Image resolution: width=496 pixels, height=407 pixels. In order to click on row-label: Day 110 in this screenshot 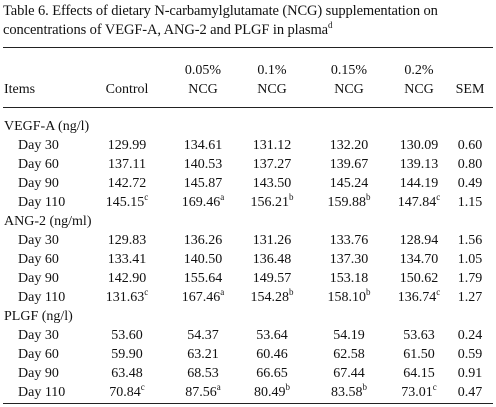, I will do `click(42, 392)`.